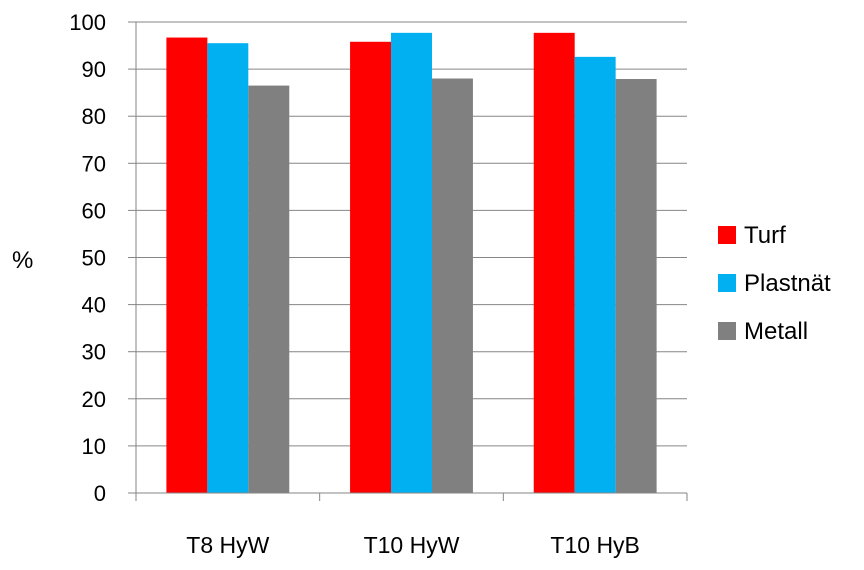  Describe the element at coordinates (94, 399) in the screenshot. I see `y-tick-label: 20` at that location.